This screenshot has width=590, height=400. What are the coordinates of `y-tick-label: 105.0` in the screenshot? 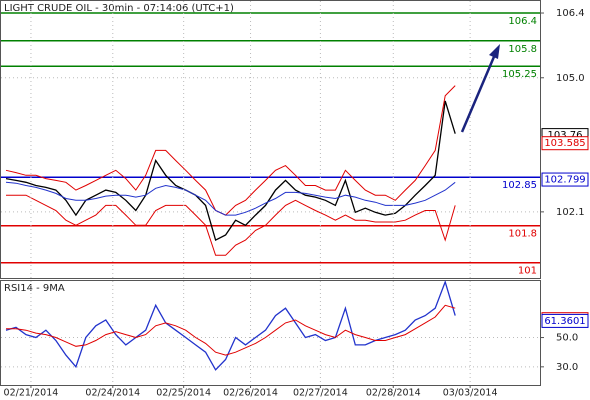 It's located at (570, 78).